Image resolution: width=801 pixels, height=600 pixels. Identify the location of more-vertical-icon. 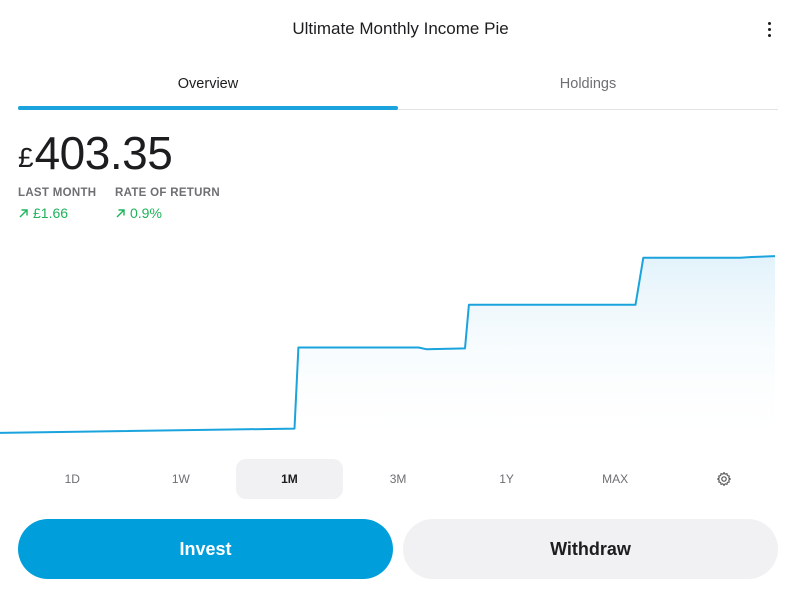
(769, 29).